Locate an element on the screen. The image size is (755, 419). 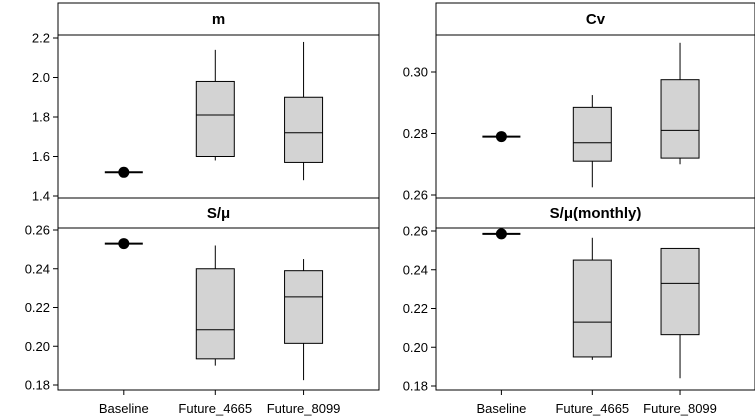
y-tick-label: 2.2 is located at coordinates (41, 38).